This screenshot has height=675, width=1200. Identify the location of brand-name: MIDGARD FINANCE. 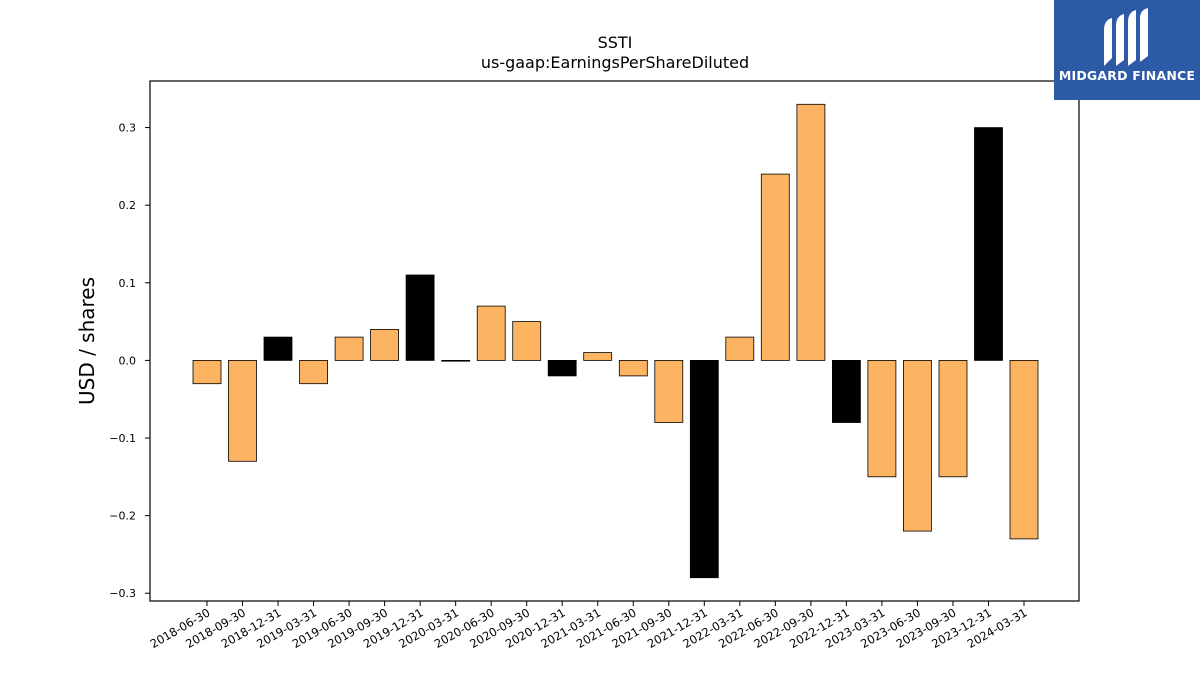
(1127, 75).